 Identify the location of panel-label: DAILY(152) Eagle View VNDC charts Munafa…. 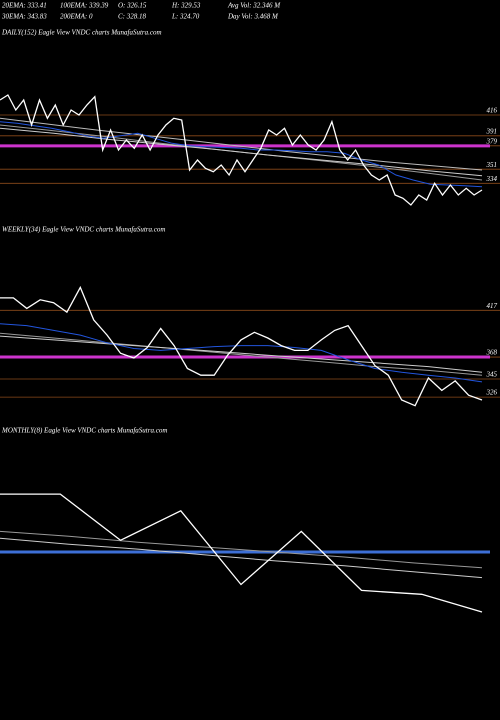
(81, 33).